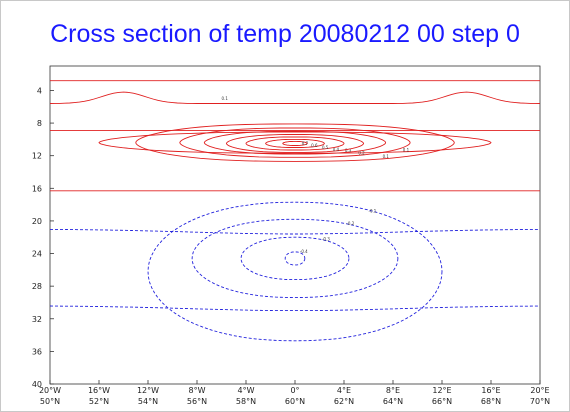 Image resolution: width=570 pixels, height=412 pixels. Describe the element at coordinates (348, 150) in the screenshot. I see `contour-label: 0.3` at that location.